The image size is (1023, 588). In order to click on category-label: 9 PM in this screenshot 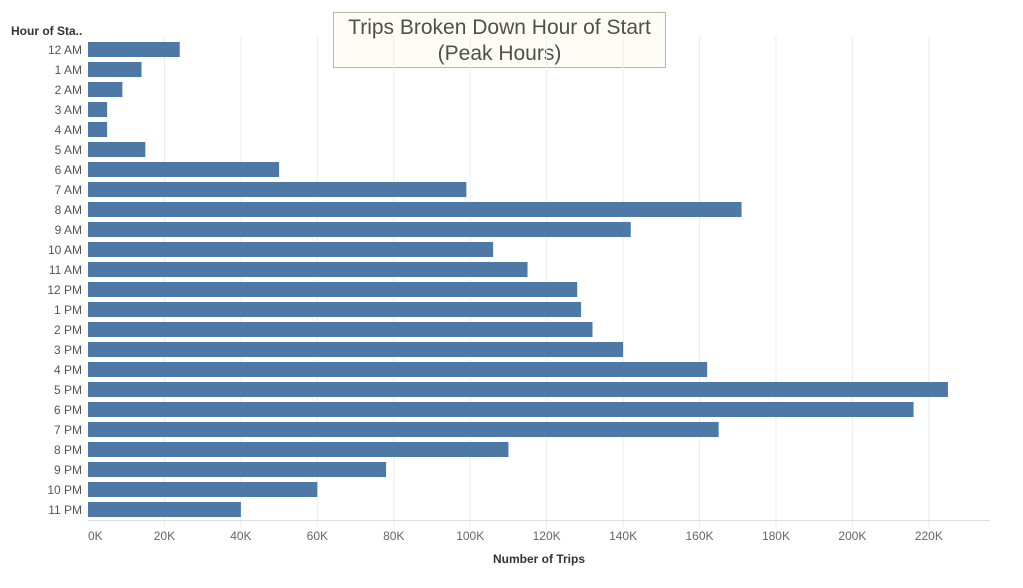, I will do `click(68, 470)`.